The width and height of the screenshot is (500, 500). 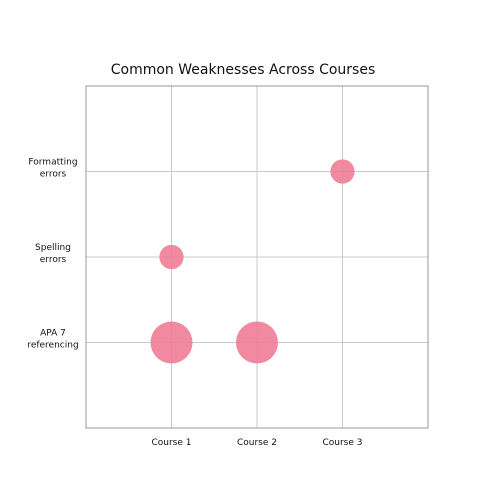 What do you see at coordinates (52, 169) in the screenshot?
I see `y-tick-label: Formatting errors` at bounding box center [52, 169].